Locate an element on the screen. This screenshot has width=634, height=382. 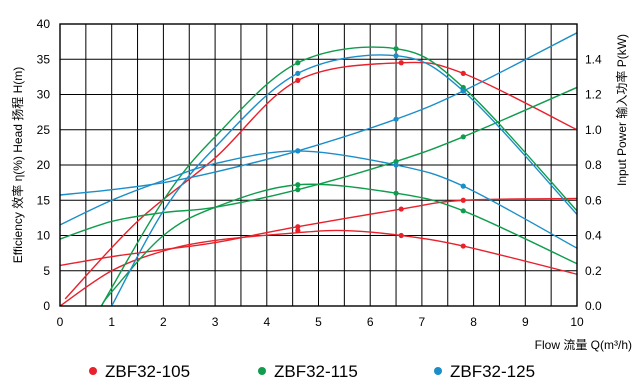
x-tick-label: 9 is located at coordinates (525, 322).